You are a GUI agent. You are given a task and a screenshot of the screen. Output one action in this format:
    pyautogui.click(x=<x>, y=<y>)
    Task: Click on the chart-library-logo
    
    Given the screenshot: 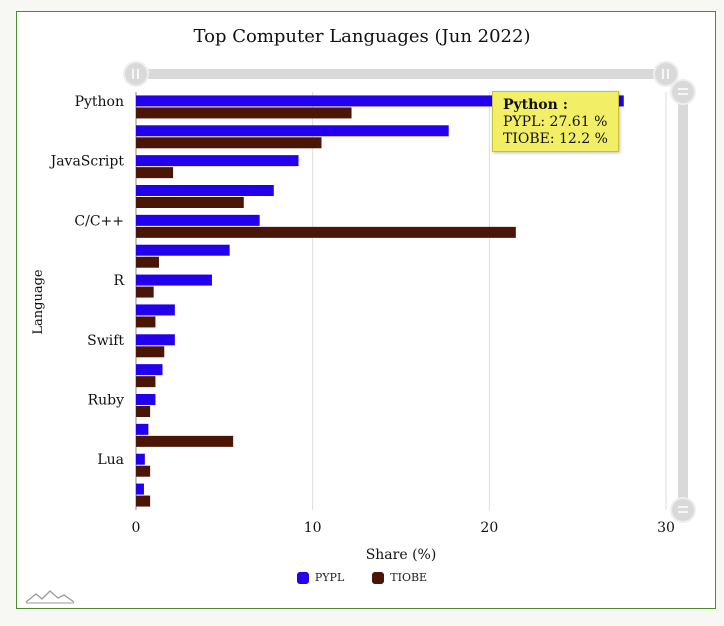 What is the action you would take?
    pyautogui.click(x=50, y=597)
    